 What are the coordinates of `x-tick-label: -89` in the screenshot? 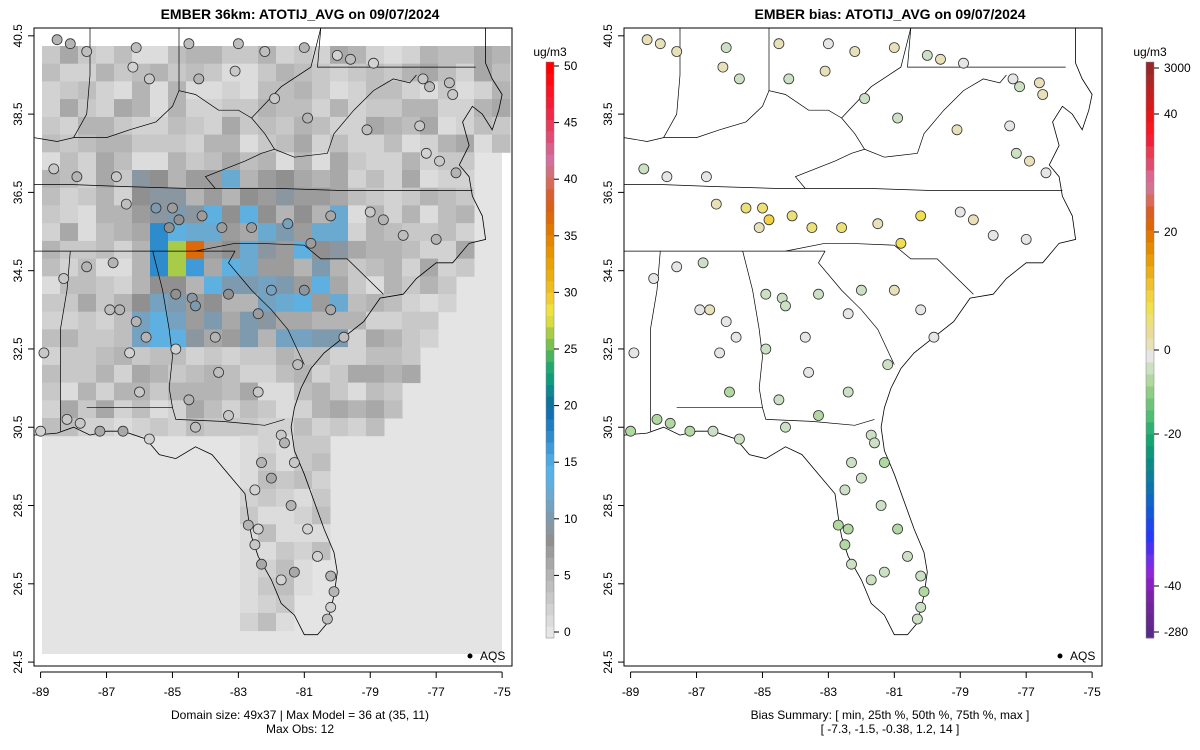 It's located at (631, 692).